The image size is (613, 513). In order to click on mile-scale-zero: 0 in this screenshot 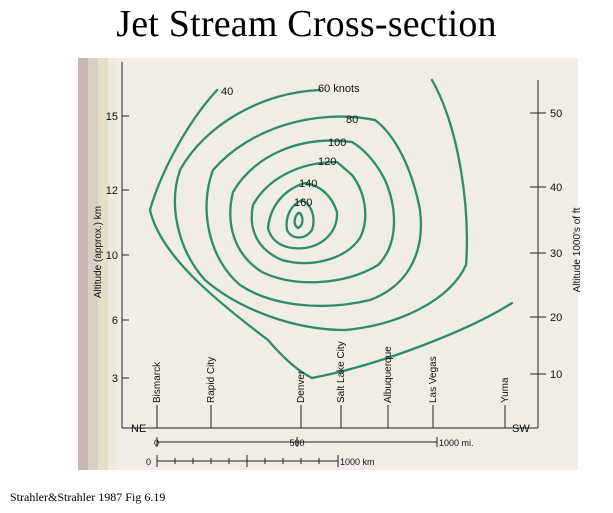, I will do `click(156, 443)`.